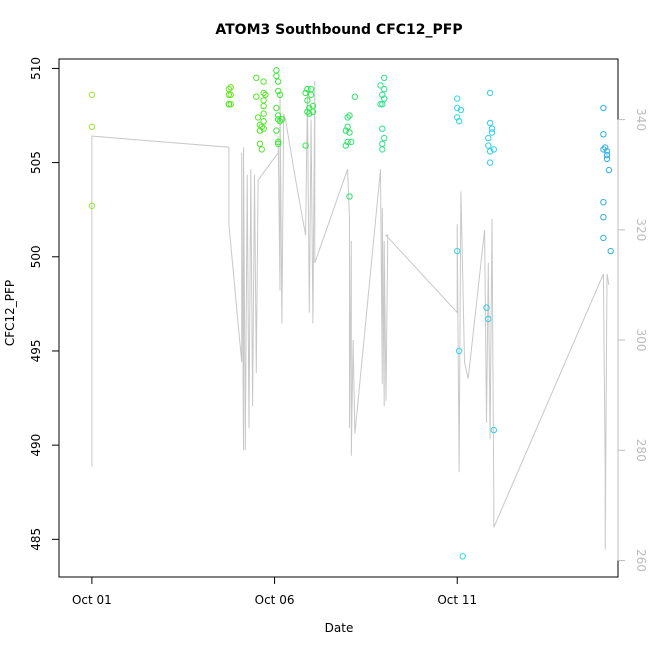  Describe the element at coordinates (641, 560) in the screenshot. I see `y2-tick-label: 260` at that location.